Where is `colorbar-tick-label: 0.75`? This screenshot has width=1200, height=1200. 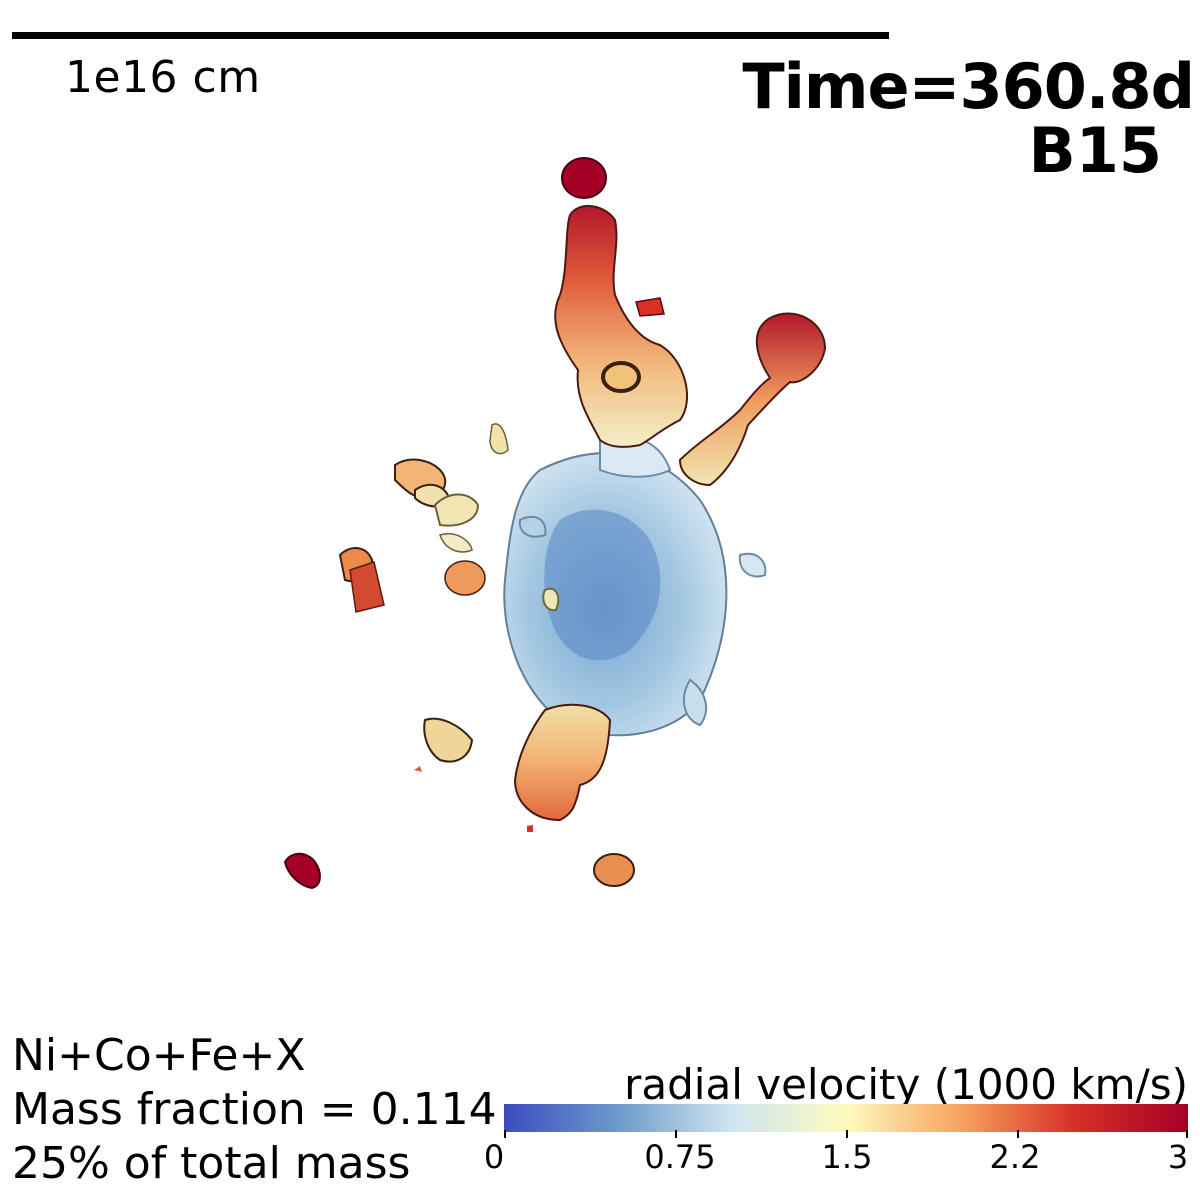 colorbar-tick-label: 0.75 is located at coordinates (680, 1157).